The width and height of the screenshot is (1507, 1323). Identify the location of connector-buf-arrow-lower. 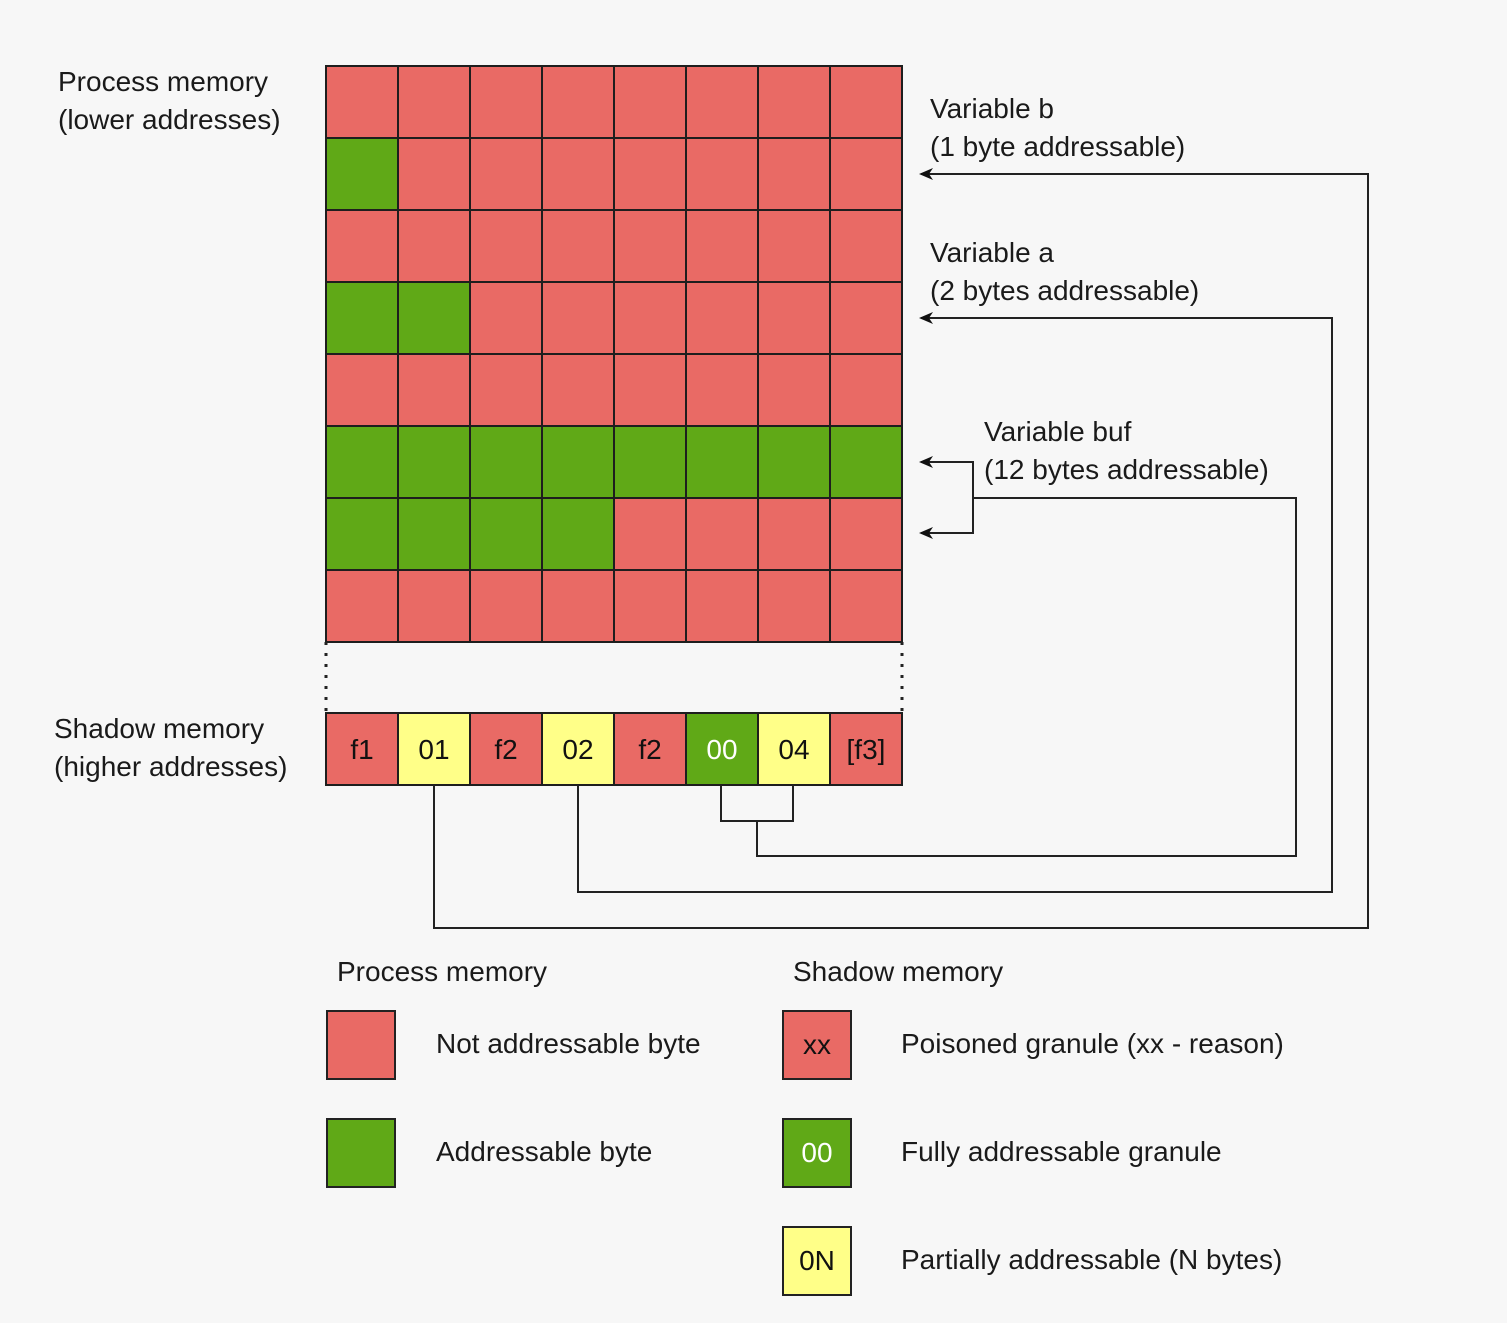
(946, 518).